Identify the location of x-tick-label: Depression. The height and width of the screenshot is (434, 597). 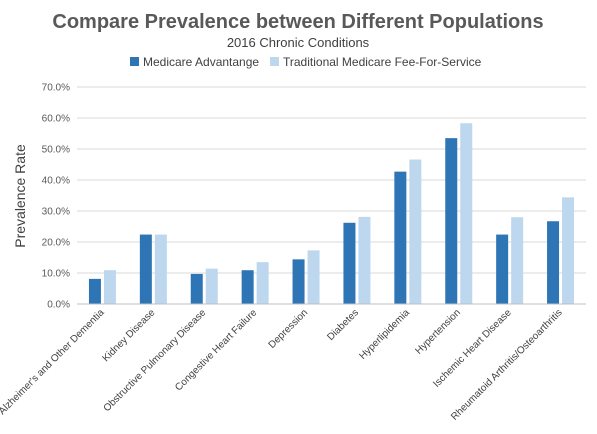
(289, 329).